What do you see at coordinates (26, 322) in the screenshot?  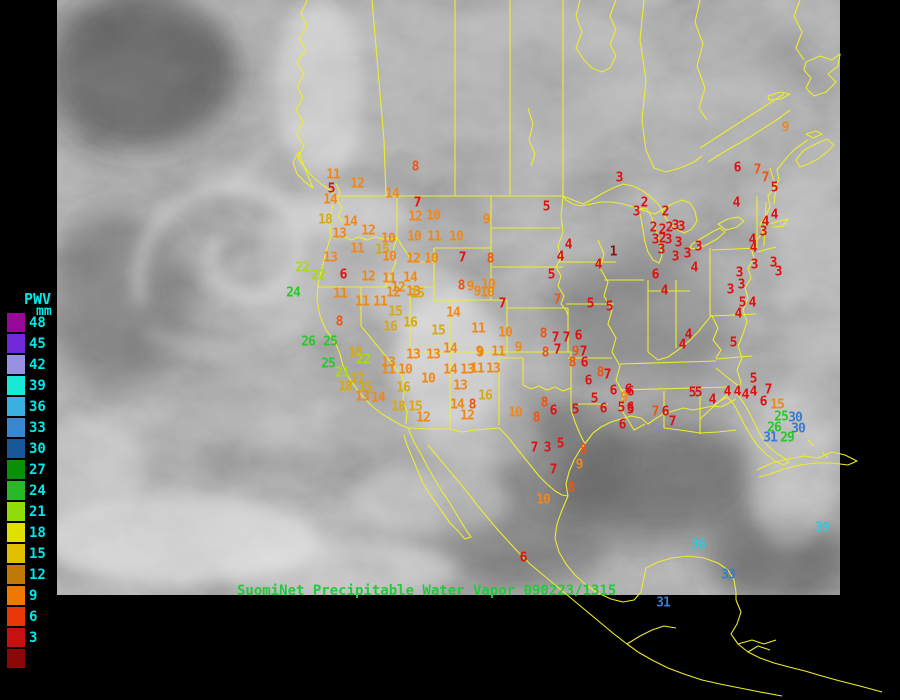 I see `legend-entry: 48` at bounding box center [26, 322].